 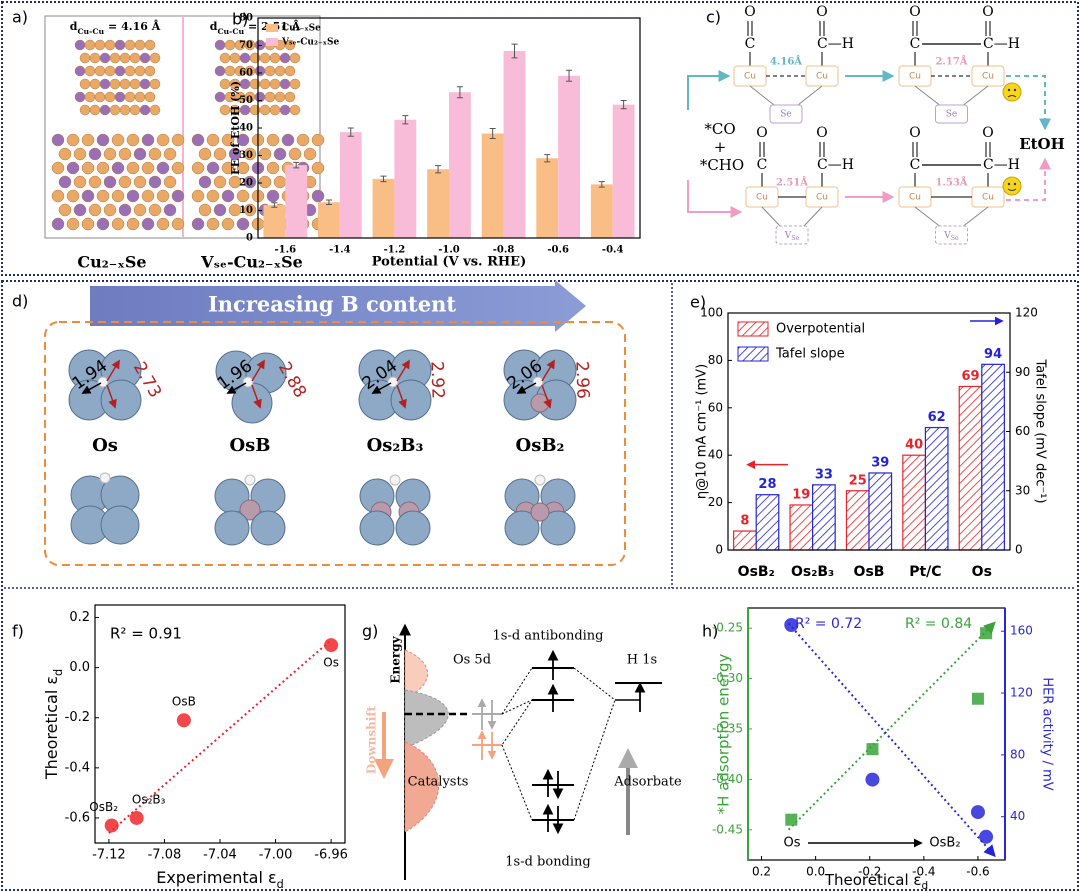 I want to click on trend-line, so click(x=891, y=740).